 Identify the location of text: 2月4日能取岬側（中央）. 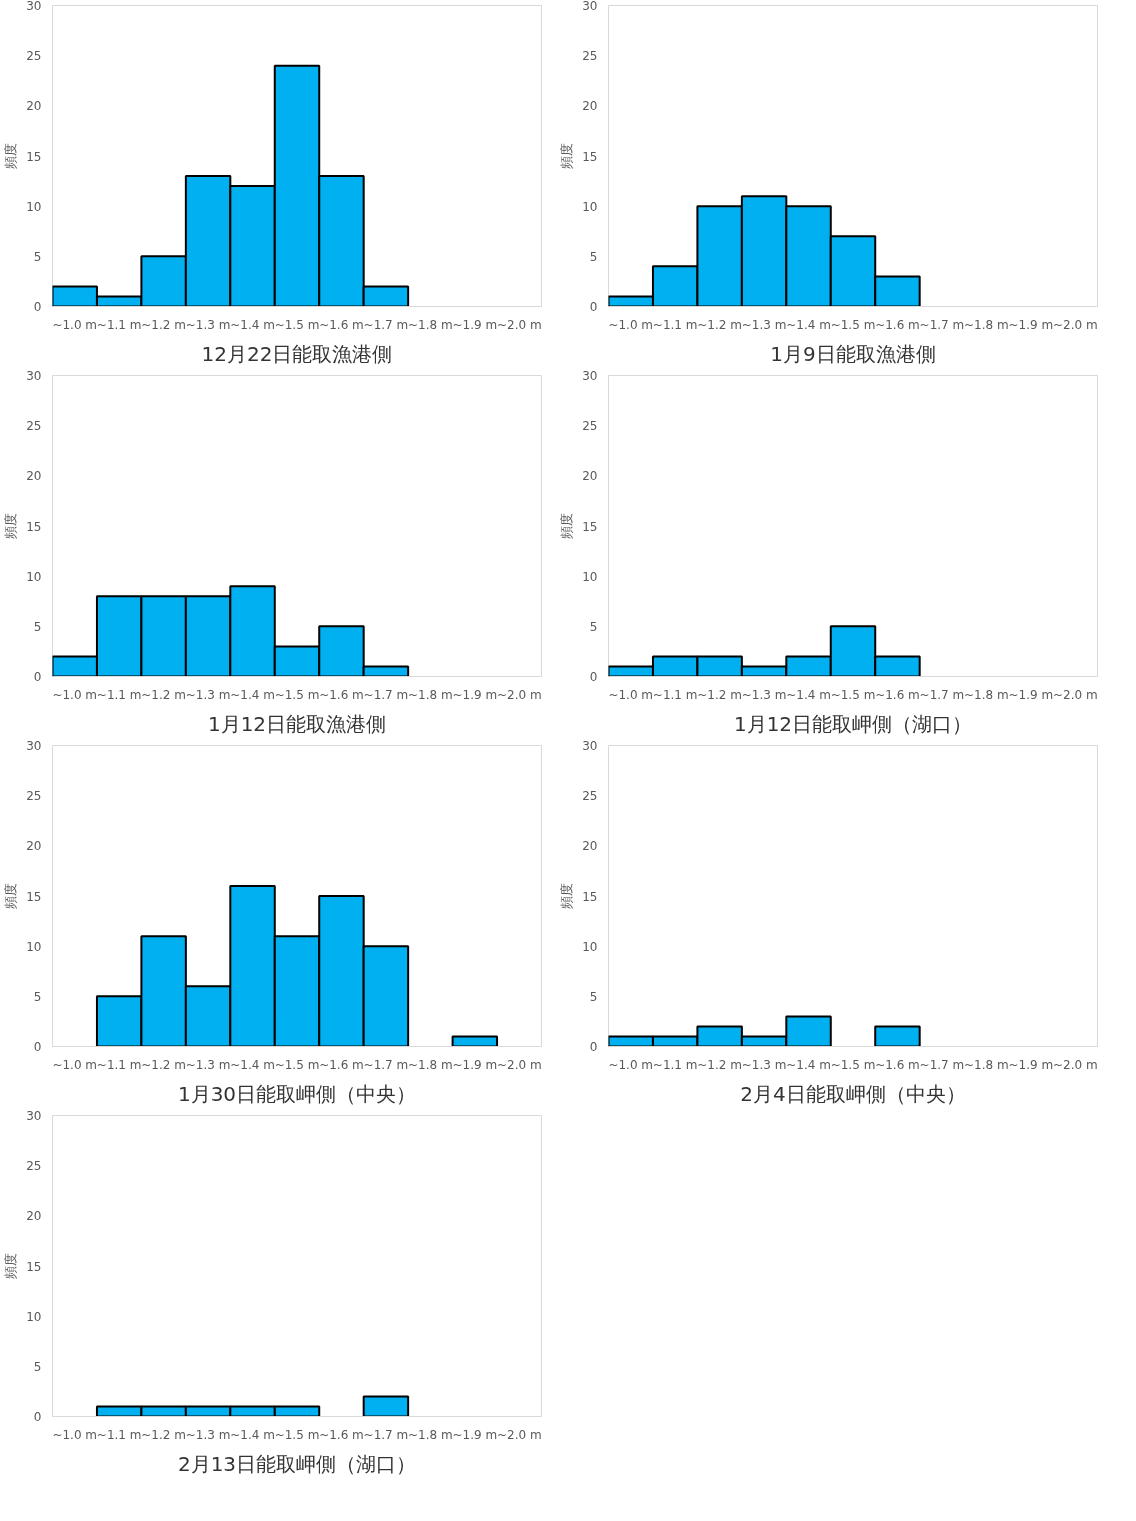
(853, 1093).